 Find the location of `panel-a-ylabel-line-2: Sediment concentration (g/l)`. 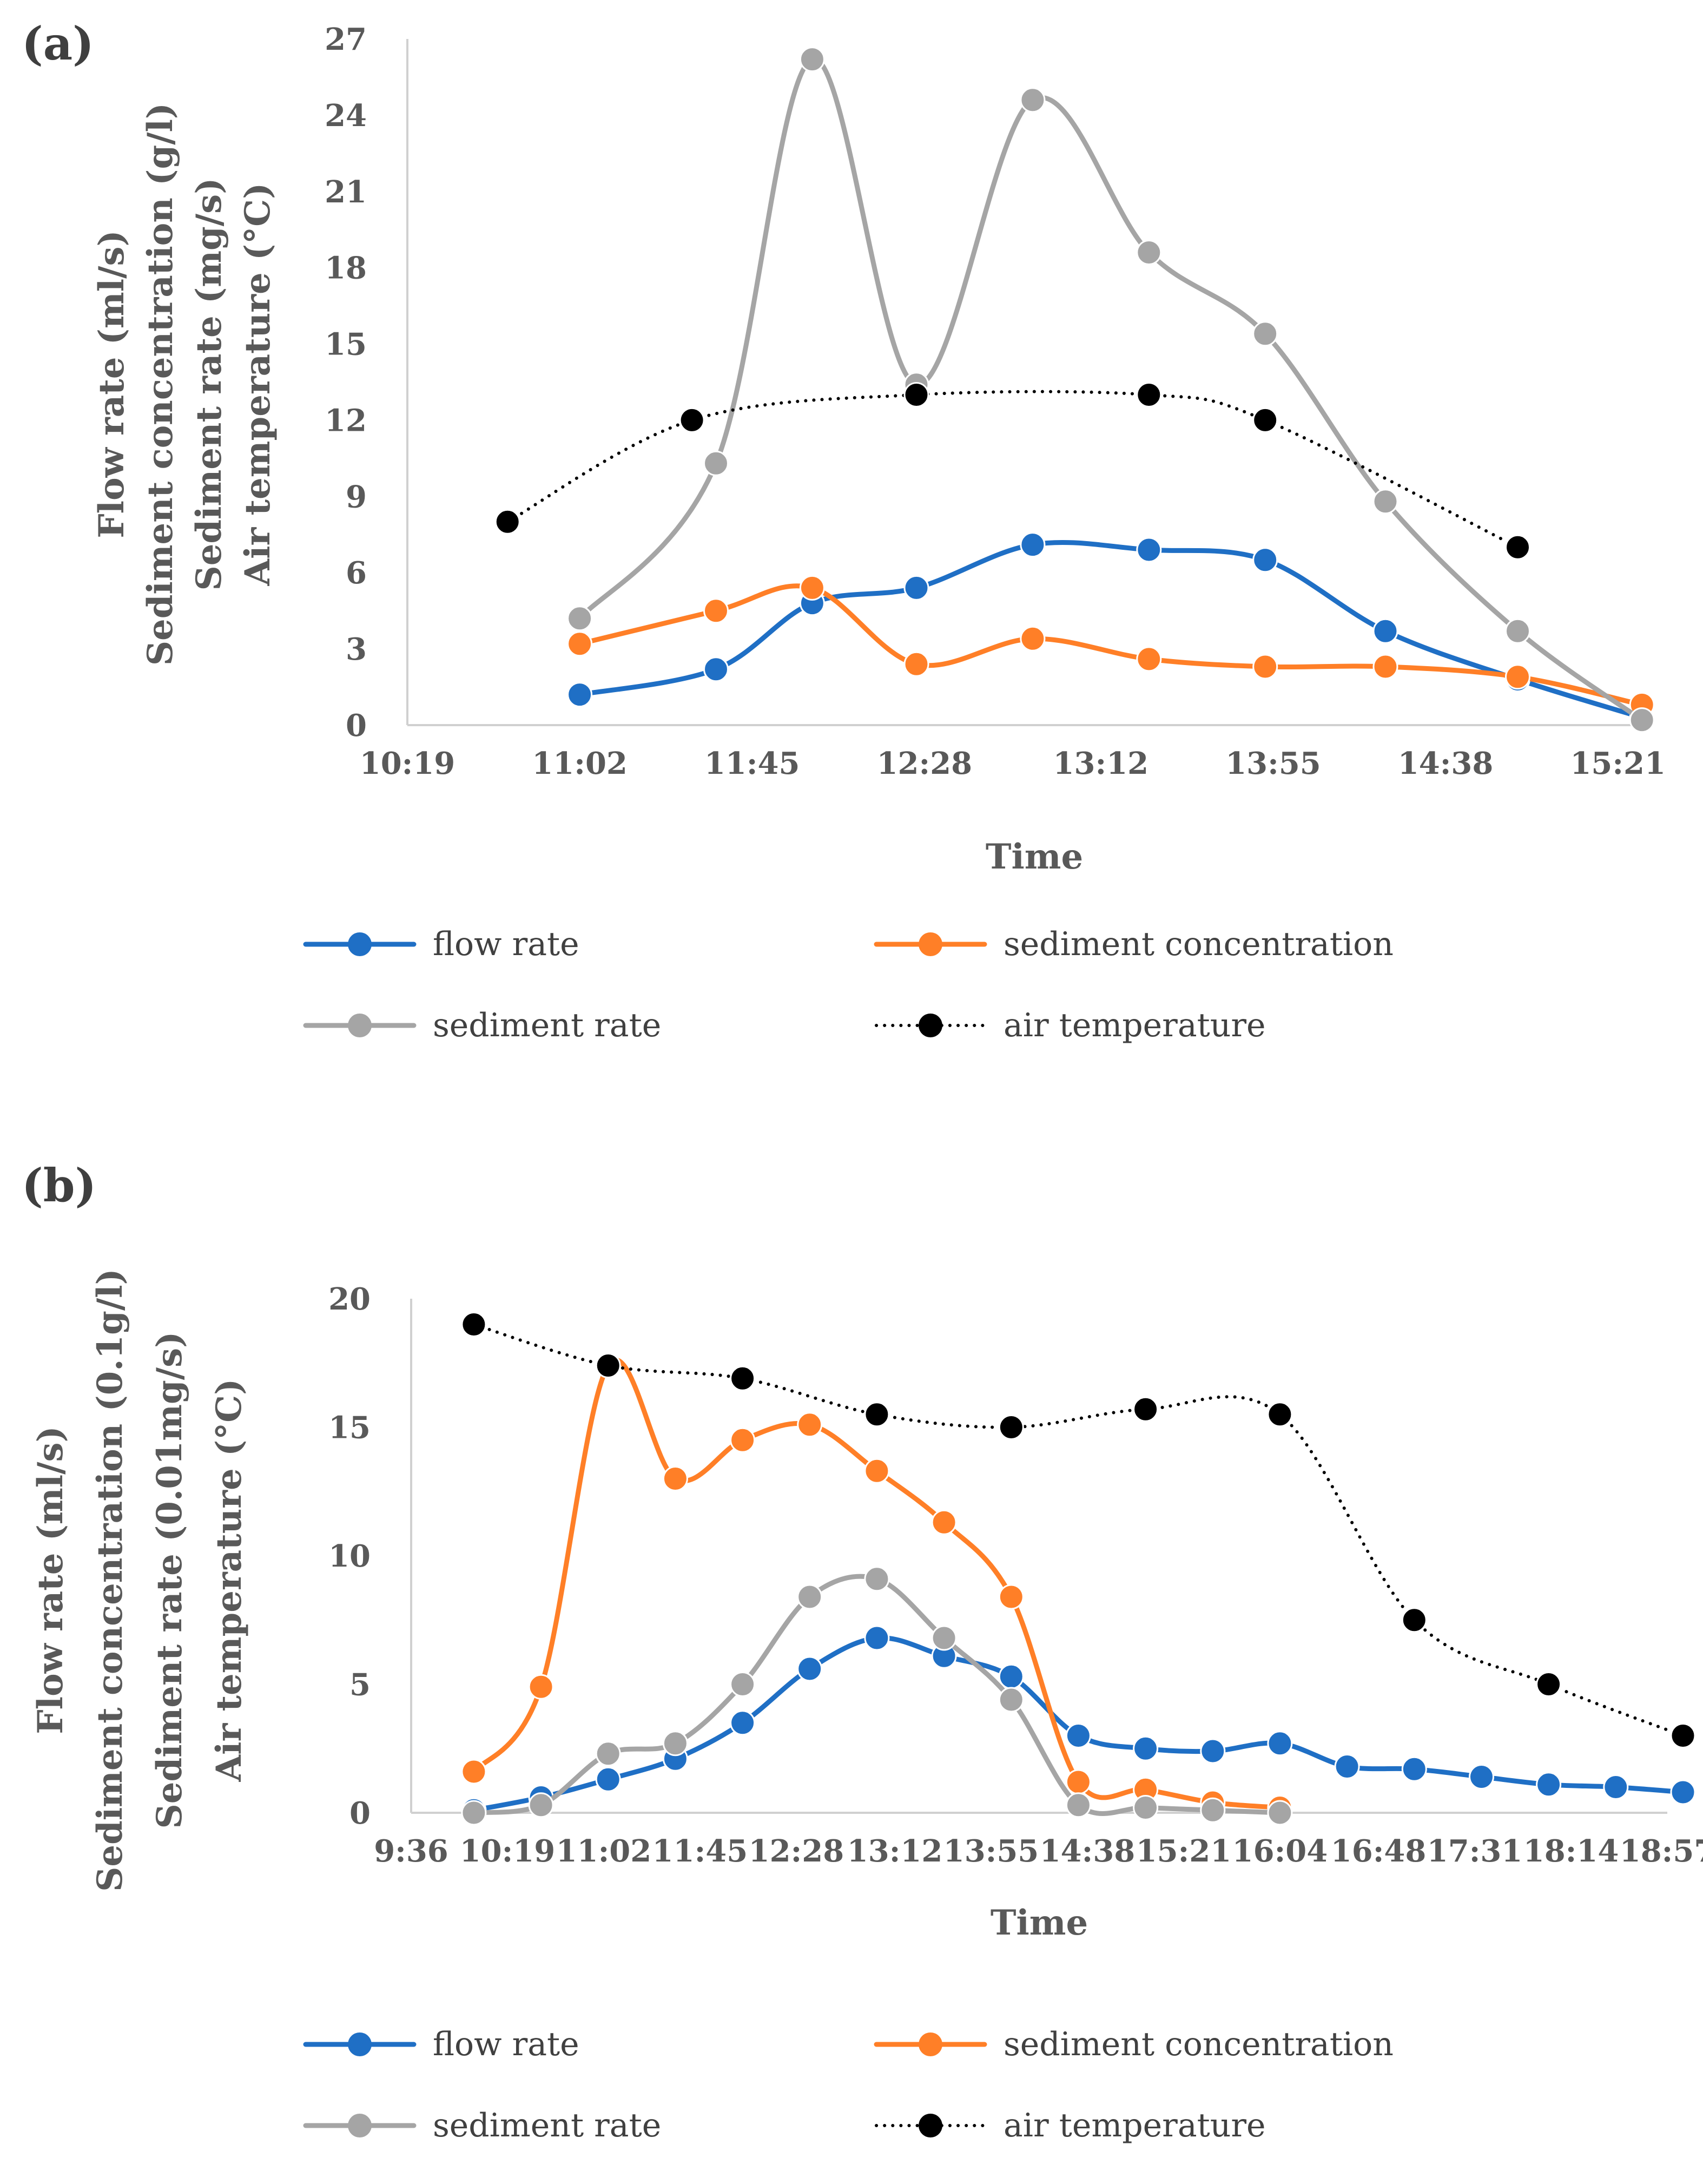

panel-a-ylabel-line-2: Sediment concentration (g/l) is located at coordinates (160, 385).